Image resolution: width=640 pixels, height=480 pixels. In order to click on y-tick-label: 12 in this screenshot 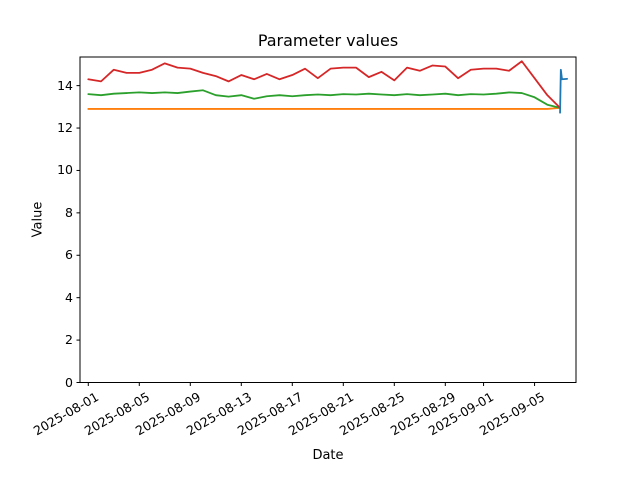, I will do `click(65, 128)`.